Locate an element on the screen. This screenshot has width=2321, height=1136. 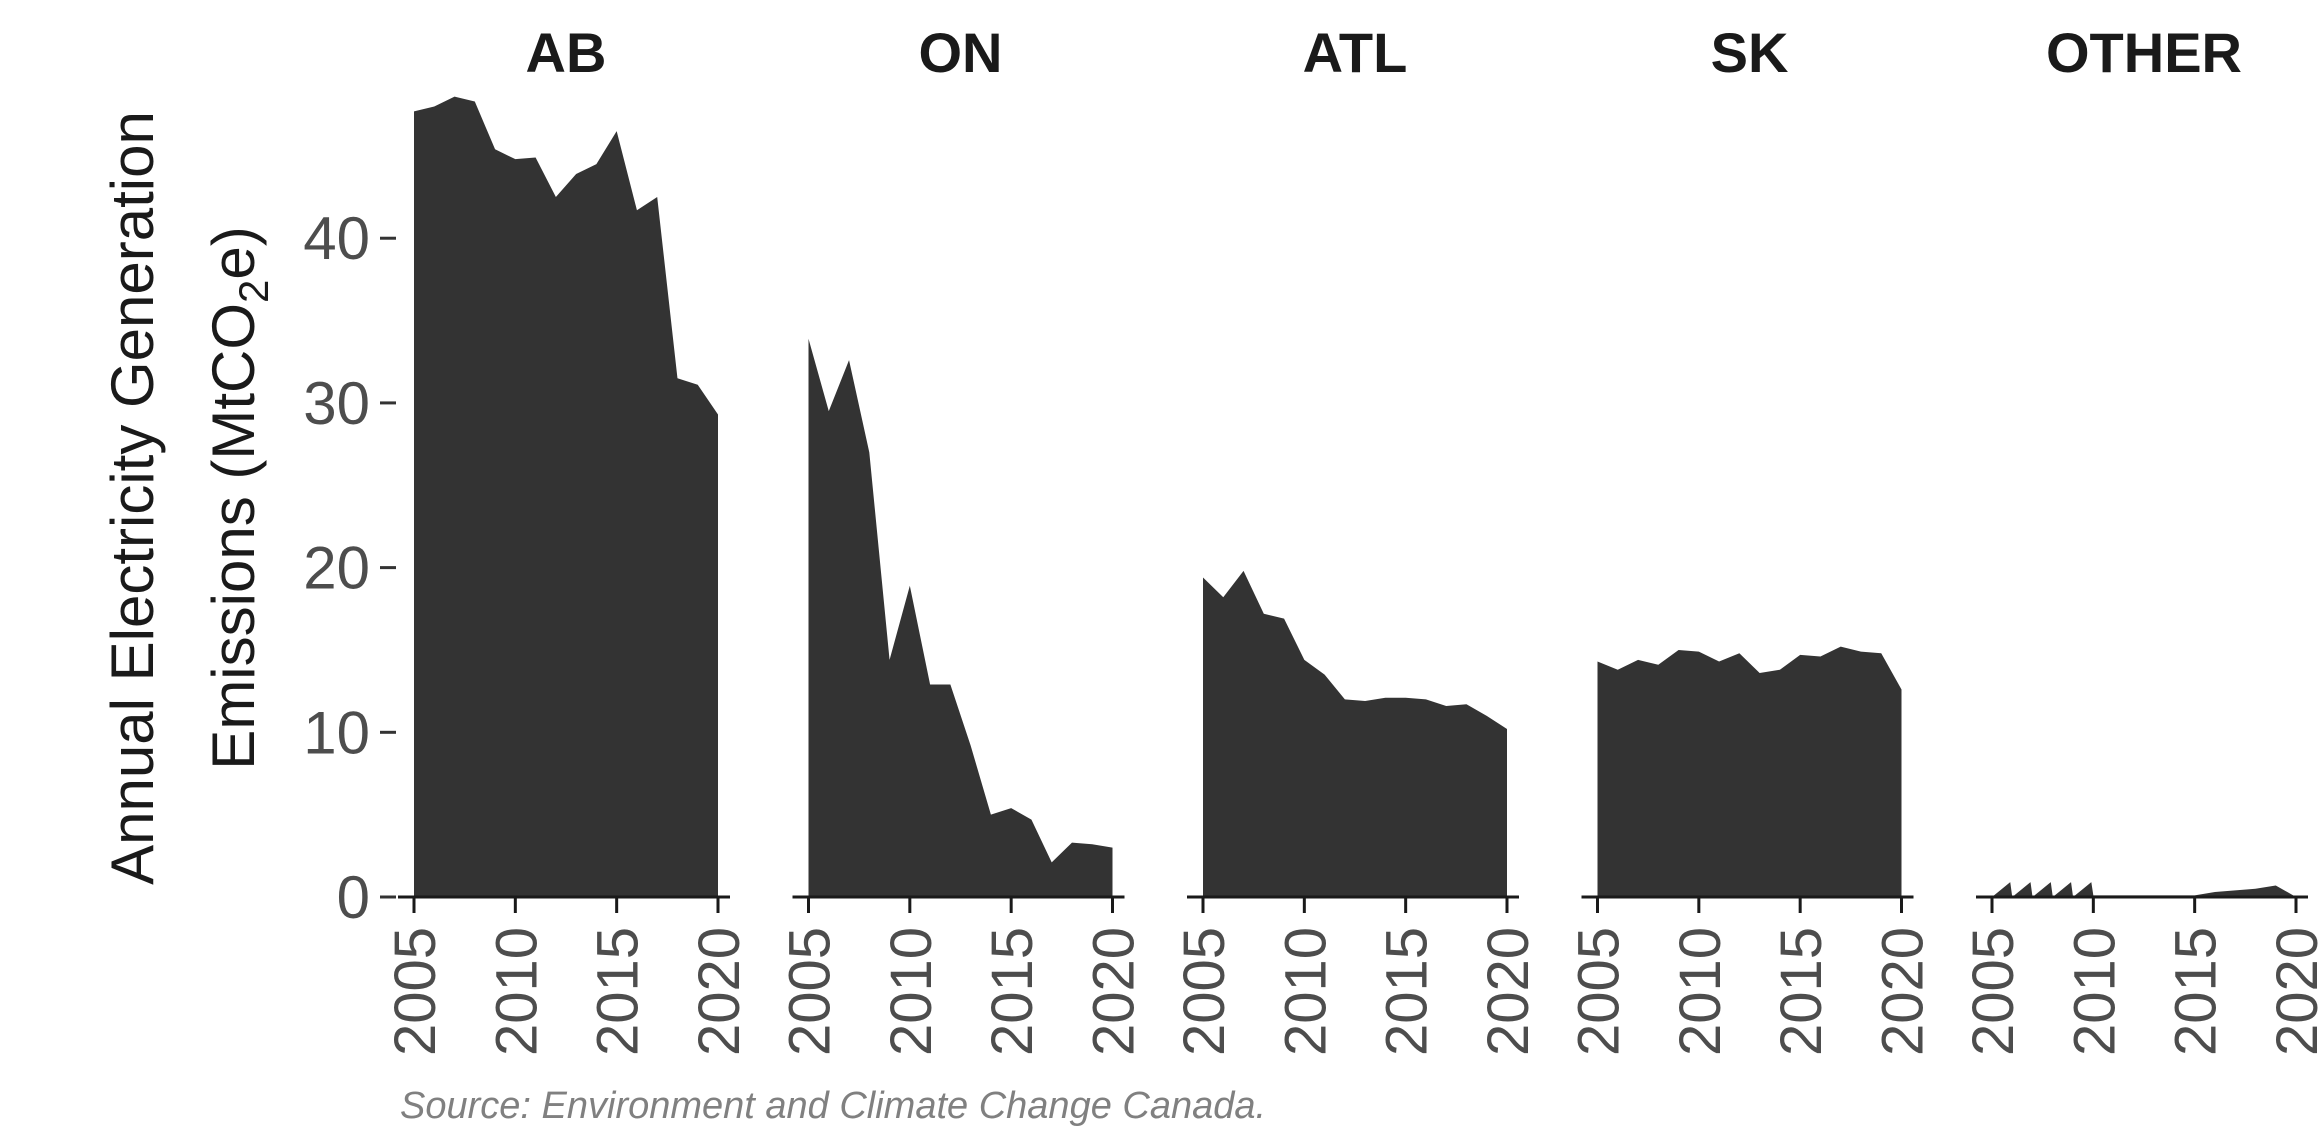
area-series-on is located at coordinates (960, 617).